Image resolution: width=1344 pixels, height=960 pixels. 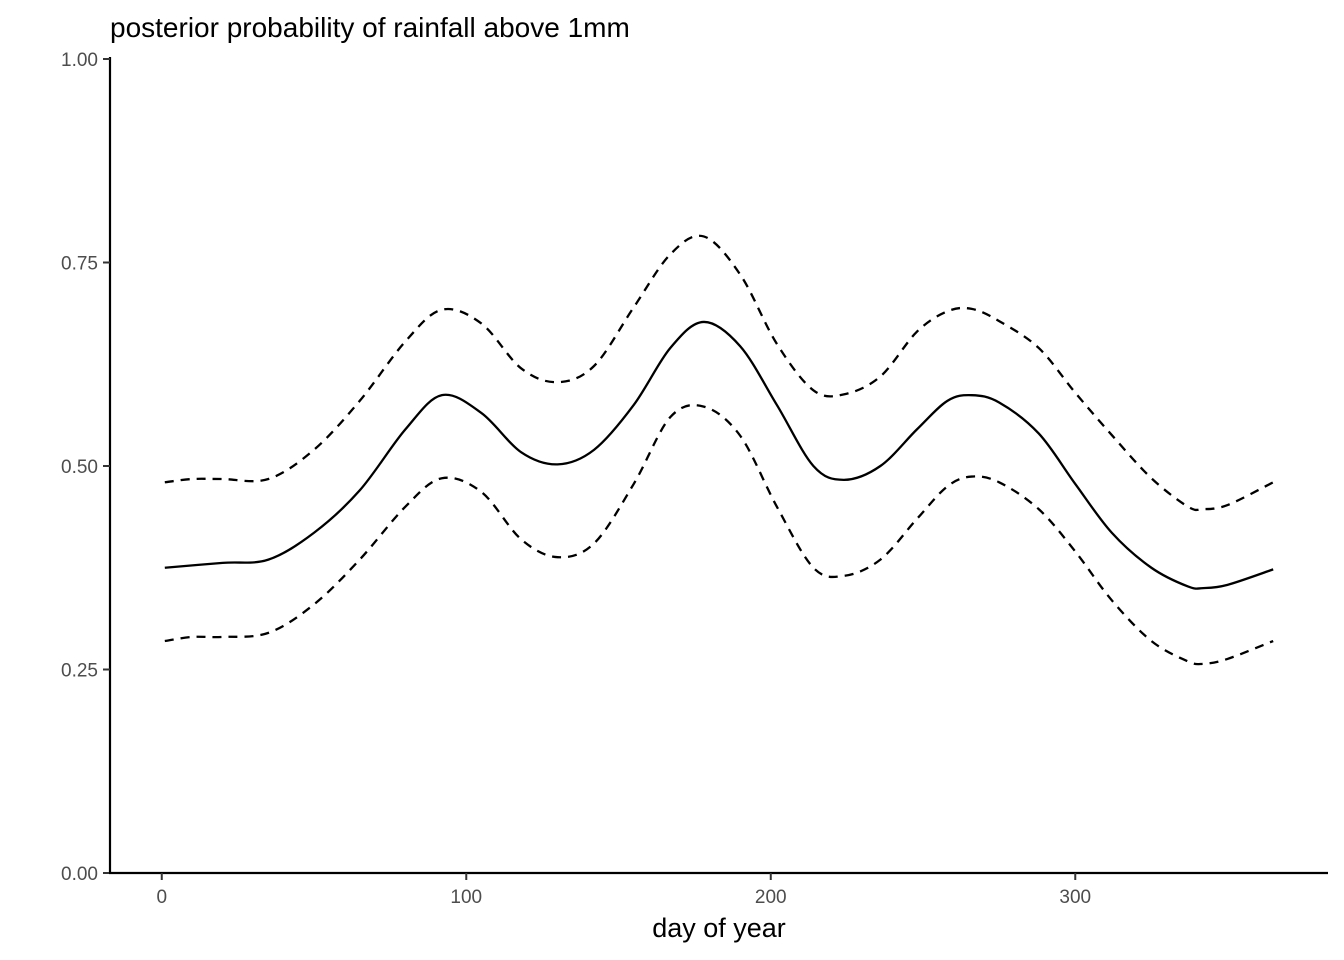 What do you see at coordinates (79, 60) in the screenshot?
I see `y-tick-label: 1.00` at bounding box center [79, 60].